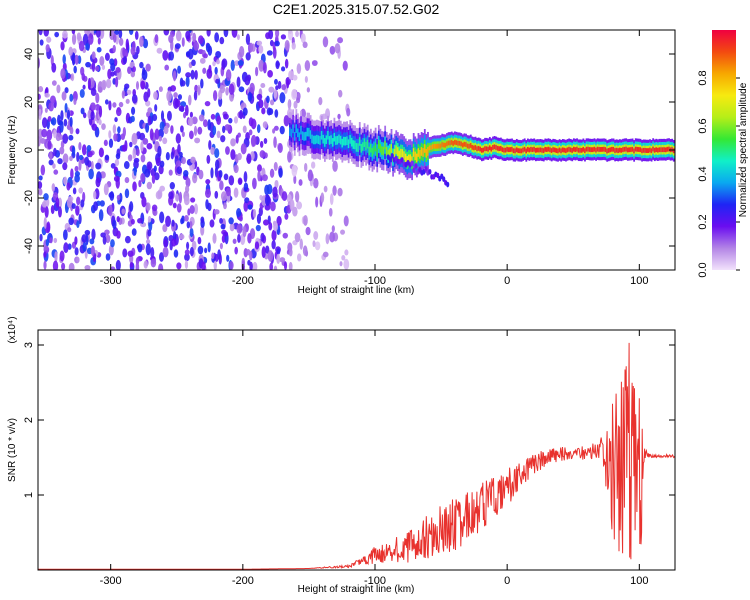 This screenshot has width=750, height=600. Describe the element at coordinates (703, 173) in the screenshot. I see `colorbar-tick-label: 0.4` at that location.